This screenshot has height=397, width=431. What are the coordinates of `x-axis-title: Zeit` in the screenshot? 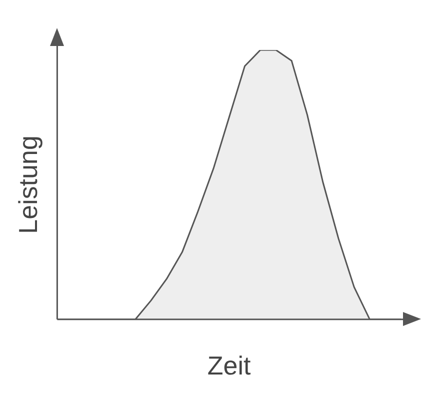 It's located at (229, 365).